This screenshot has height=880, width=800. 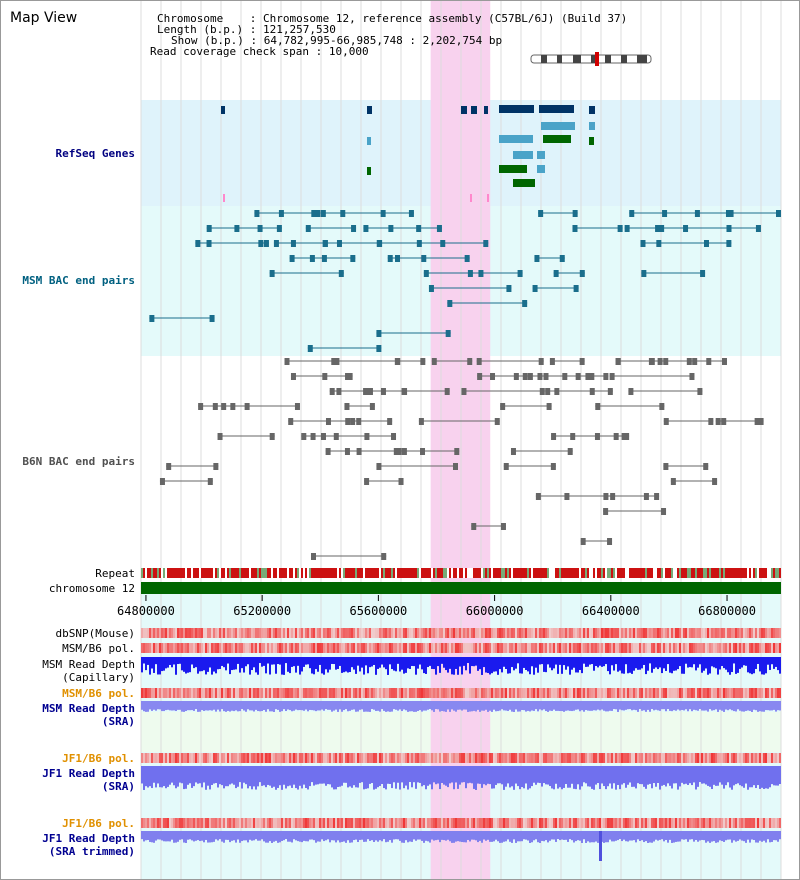 What do you see at coordinates (223, 110) in the screenshot?
I see `refseq-gene` at bounding box center [223, 110].